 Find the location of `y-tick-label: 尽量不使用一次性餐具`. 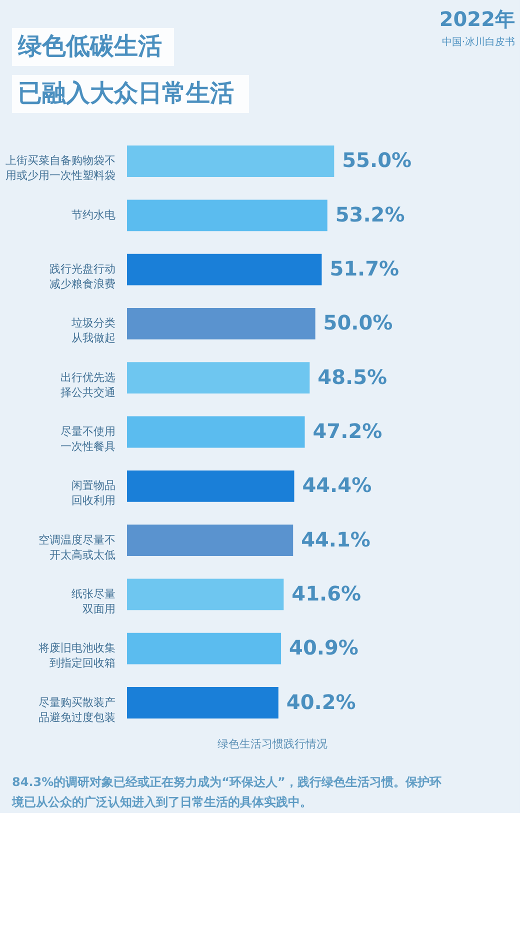

y-tick-label: 尽量不使用一次性餐具 is located at coordinates (88, 439).